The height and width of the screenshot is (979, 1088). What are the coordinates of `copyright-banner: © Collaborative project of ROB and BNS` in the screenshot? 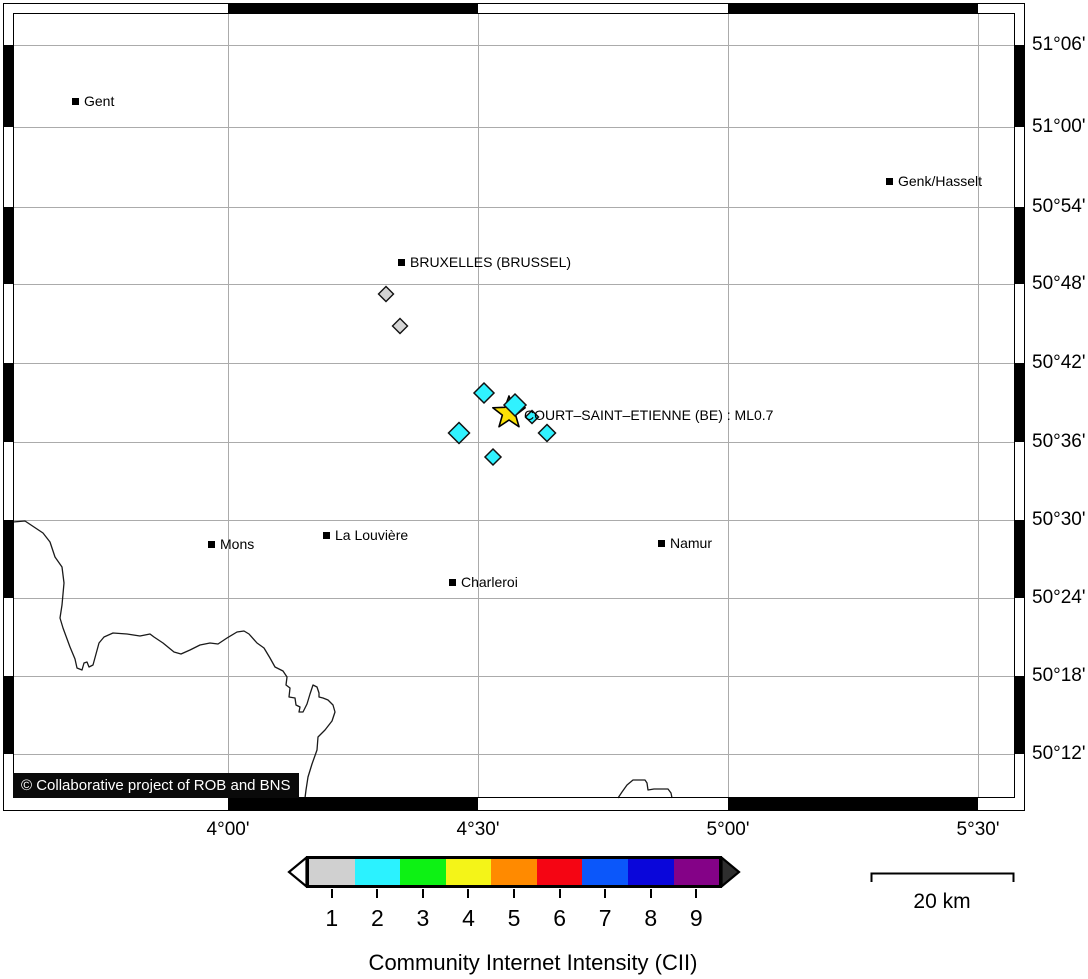 It's located at (156, 785).